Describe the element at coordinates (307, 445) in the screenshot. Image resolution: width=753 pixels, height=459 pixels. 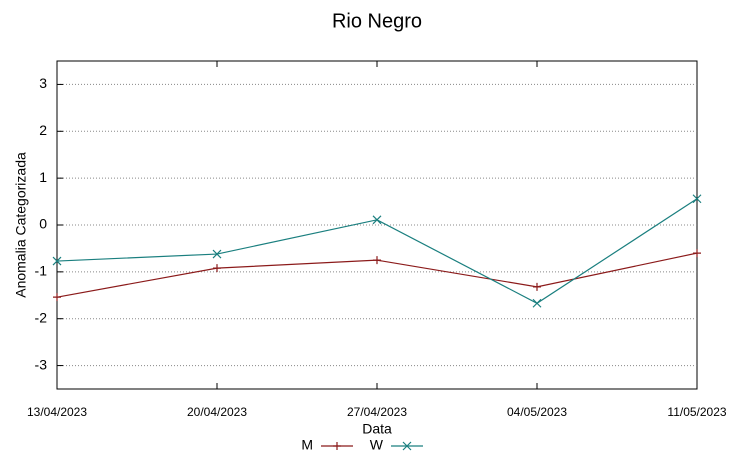
I see `legend-label: M` at that location.